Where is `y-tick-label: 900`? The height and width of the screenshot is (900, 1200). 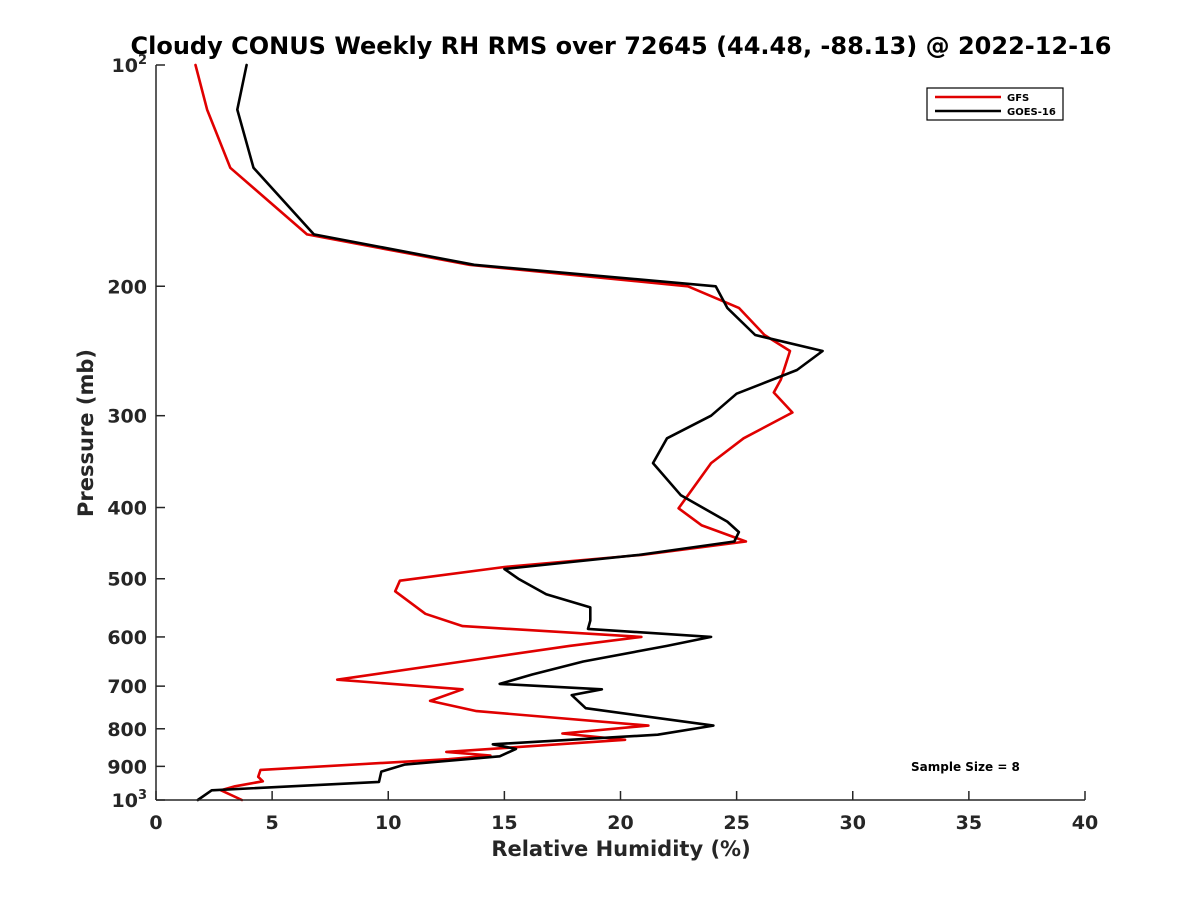 y-tick-label: 900 is located at coordinates (127, 767).